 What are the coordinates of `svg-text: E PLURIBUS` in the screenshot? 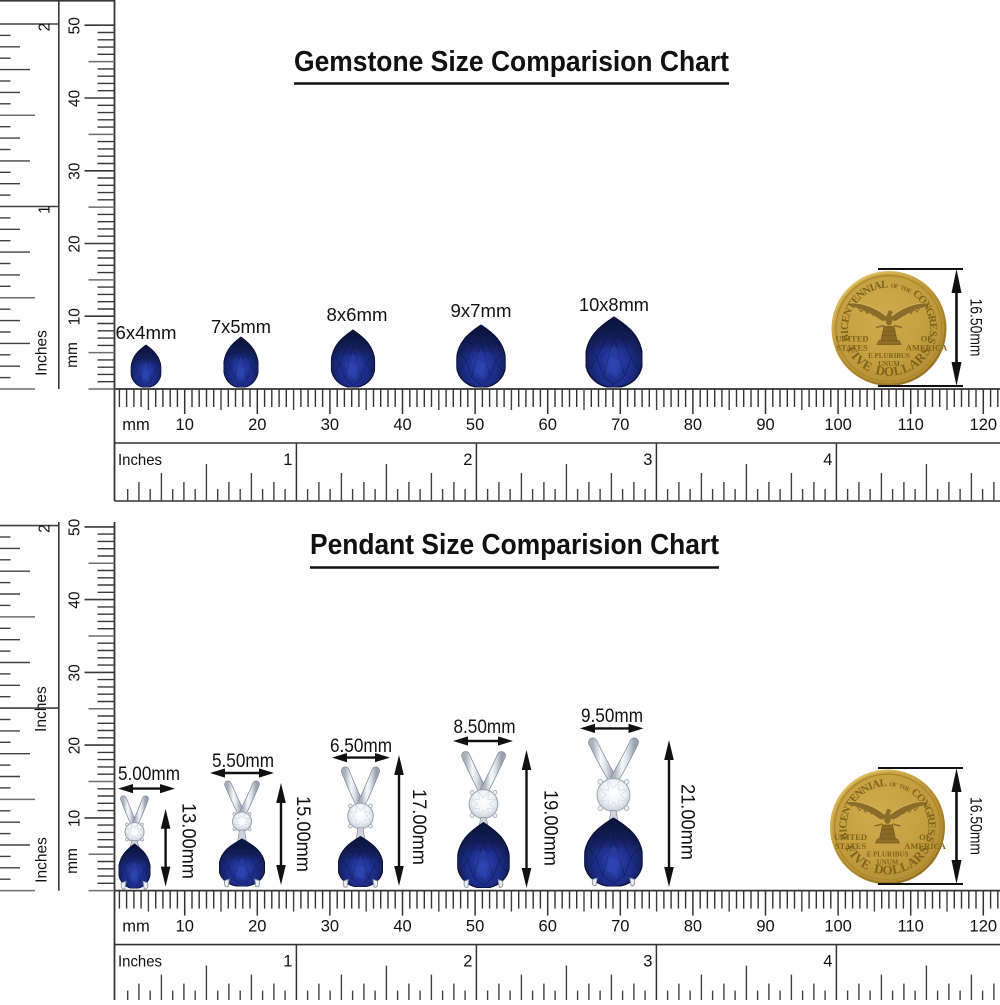 It's located at (889, 356).